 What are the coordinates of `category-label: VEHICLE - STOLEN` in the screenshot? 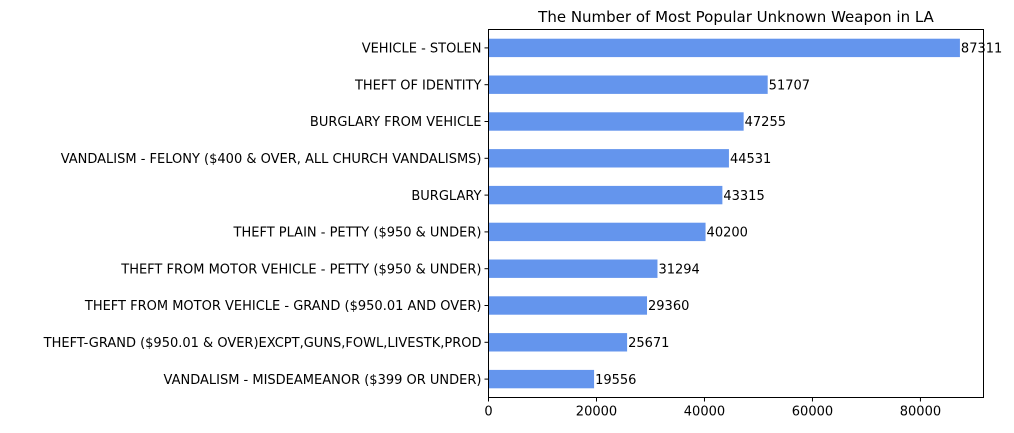 It's located at (422, 49).